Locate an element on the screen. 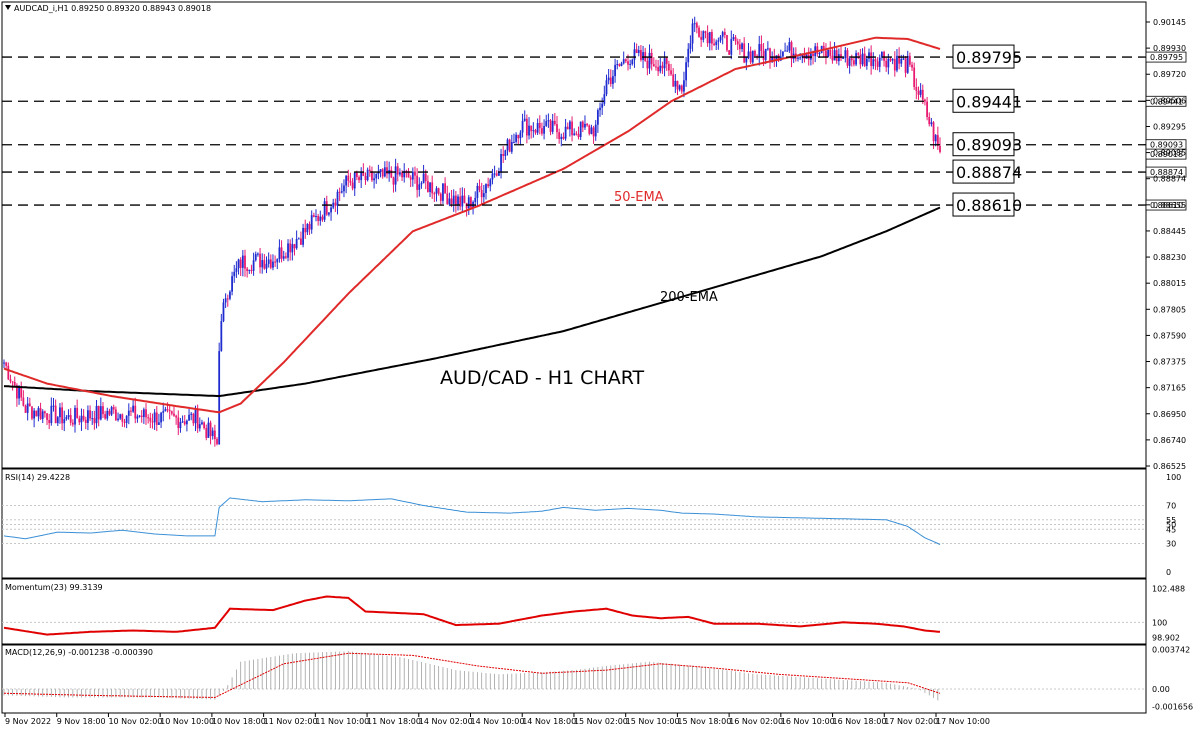  rsi-tick-label: 45 is located at coordinates (1171, 529).